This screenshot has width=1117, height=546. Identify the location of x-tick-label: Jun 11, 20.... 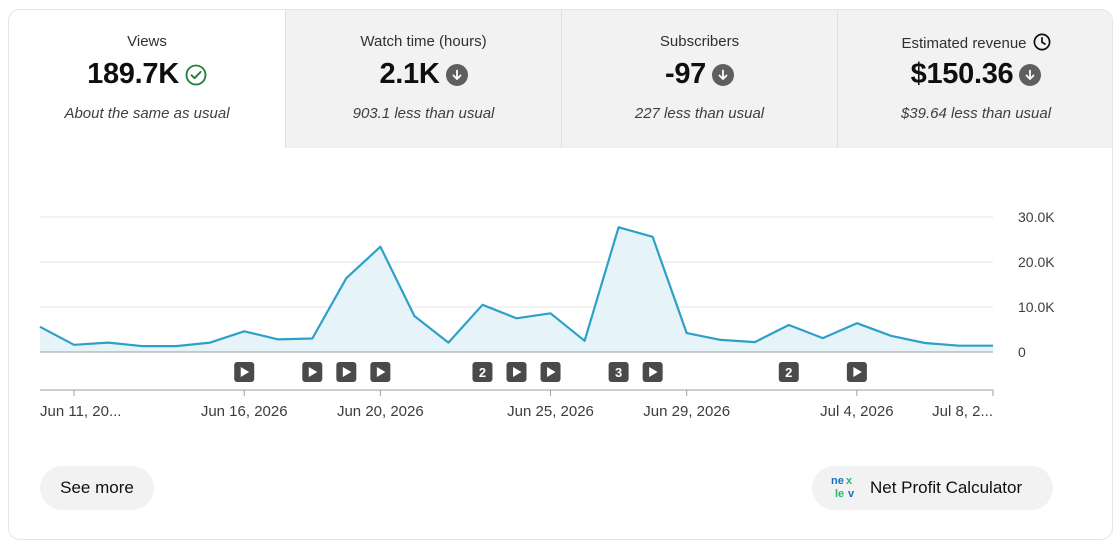
(80, 411).